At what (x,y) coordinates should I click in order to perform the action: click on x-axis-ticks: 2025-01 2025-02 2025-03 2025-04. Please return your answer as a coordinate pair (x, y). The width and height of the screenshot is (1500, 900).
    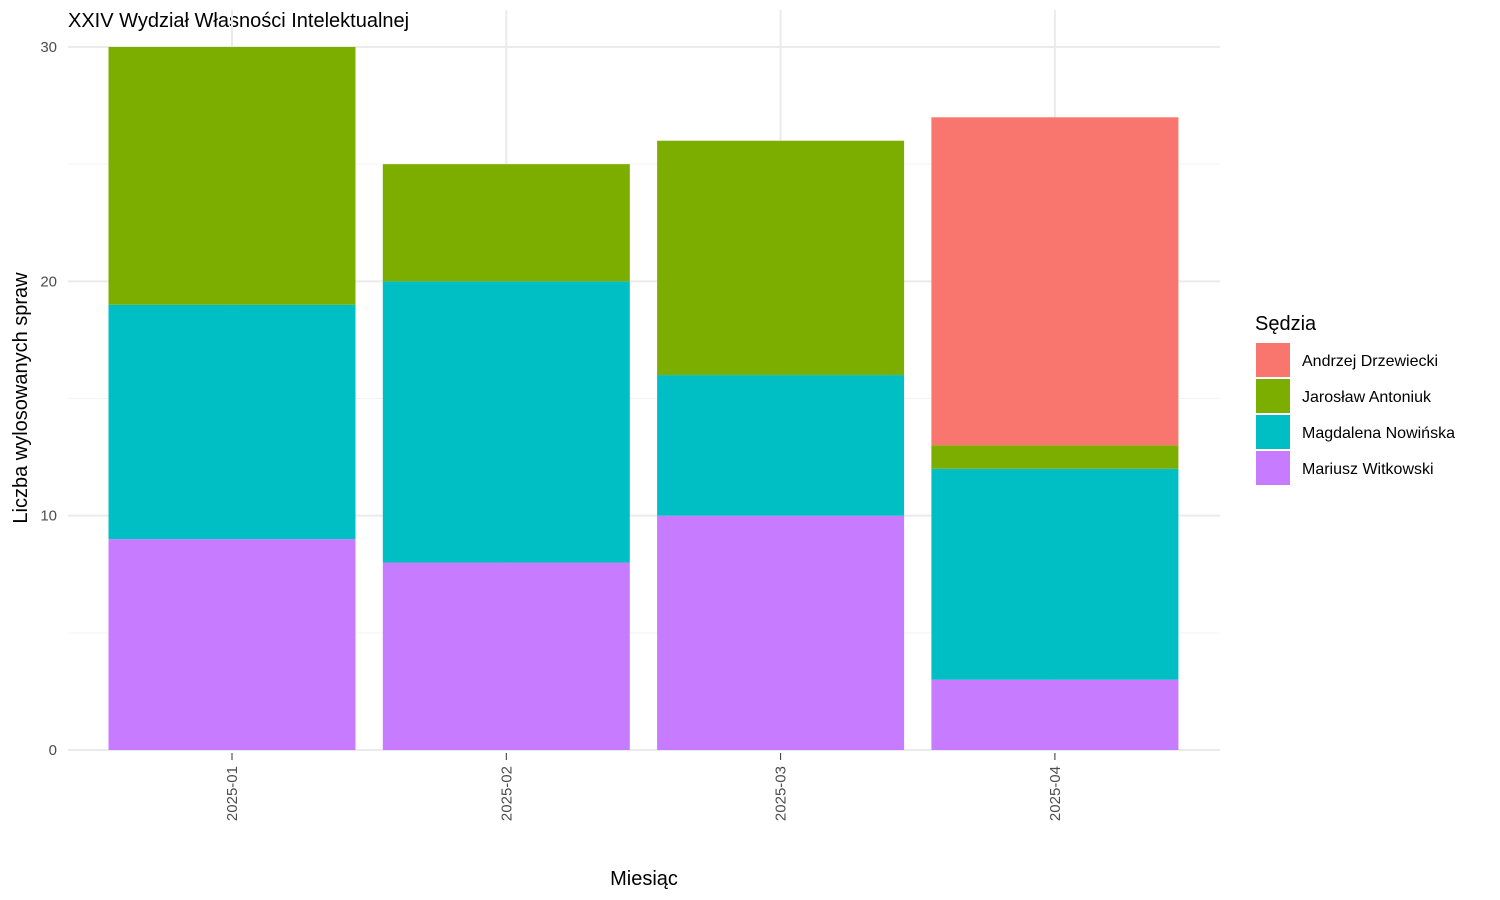
    Looking at the image, I should click on (644, 787).